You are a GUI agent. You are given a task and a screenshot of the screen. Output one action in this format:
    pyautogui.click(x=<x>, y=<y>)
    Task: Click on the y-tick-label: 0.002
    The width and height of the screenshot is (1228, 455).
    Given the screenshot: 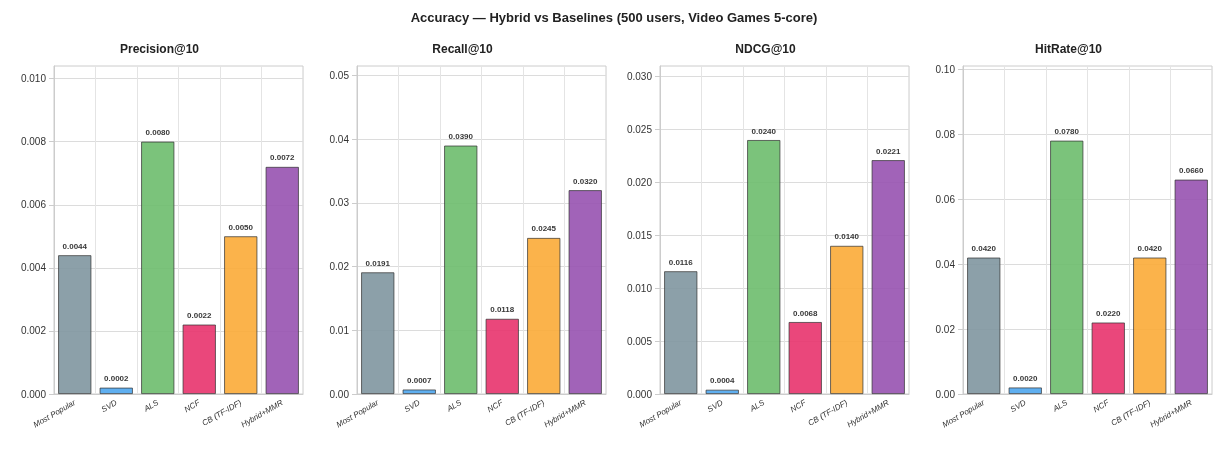 What is the action you would take?
    pyautogui.click(x=33, y=331)
    